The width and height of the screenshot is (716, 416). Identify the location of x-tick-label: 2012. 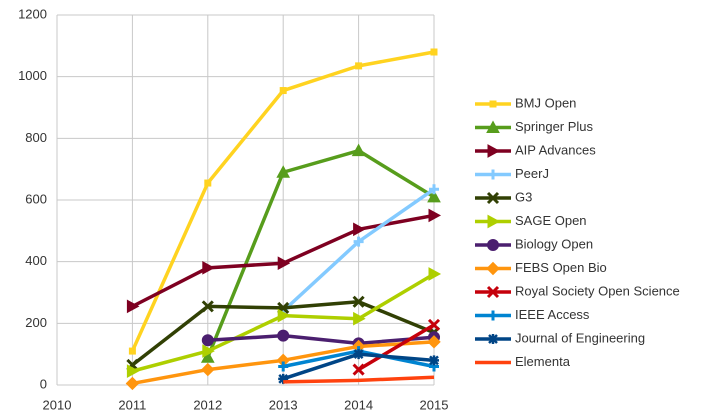
(207, 404).